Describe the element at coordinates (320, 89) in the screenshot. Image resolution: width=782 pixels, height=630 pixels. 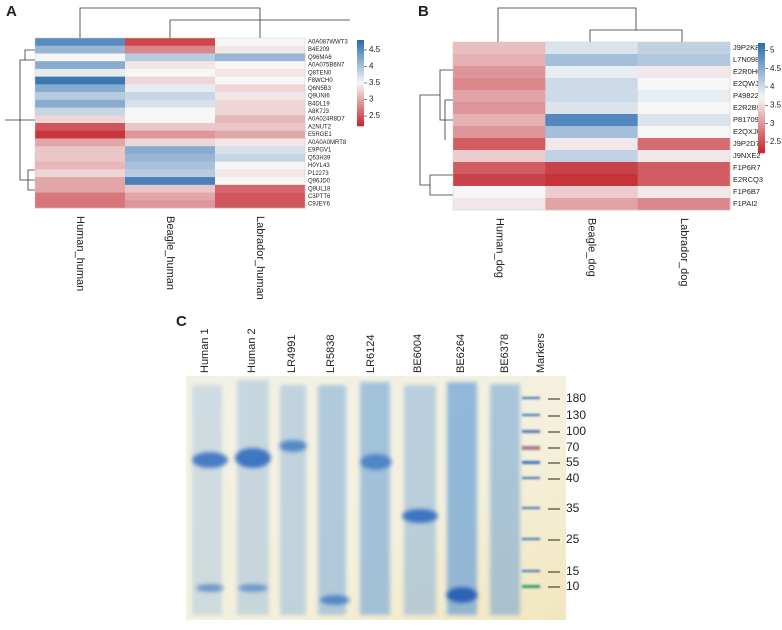
I see `row-label: Q6N5B3` at that location.